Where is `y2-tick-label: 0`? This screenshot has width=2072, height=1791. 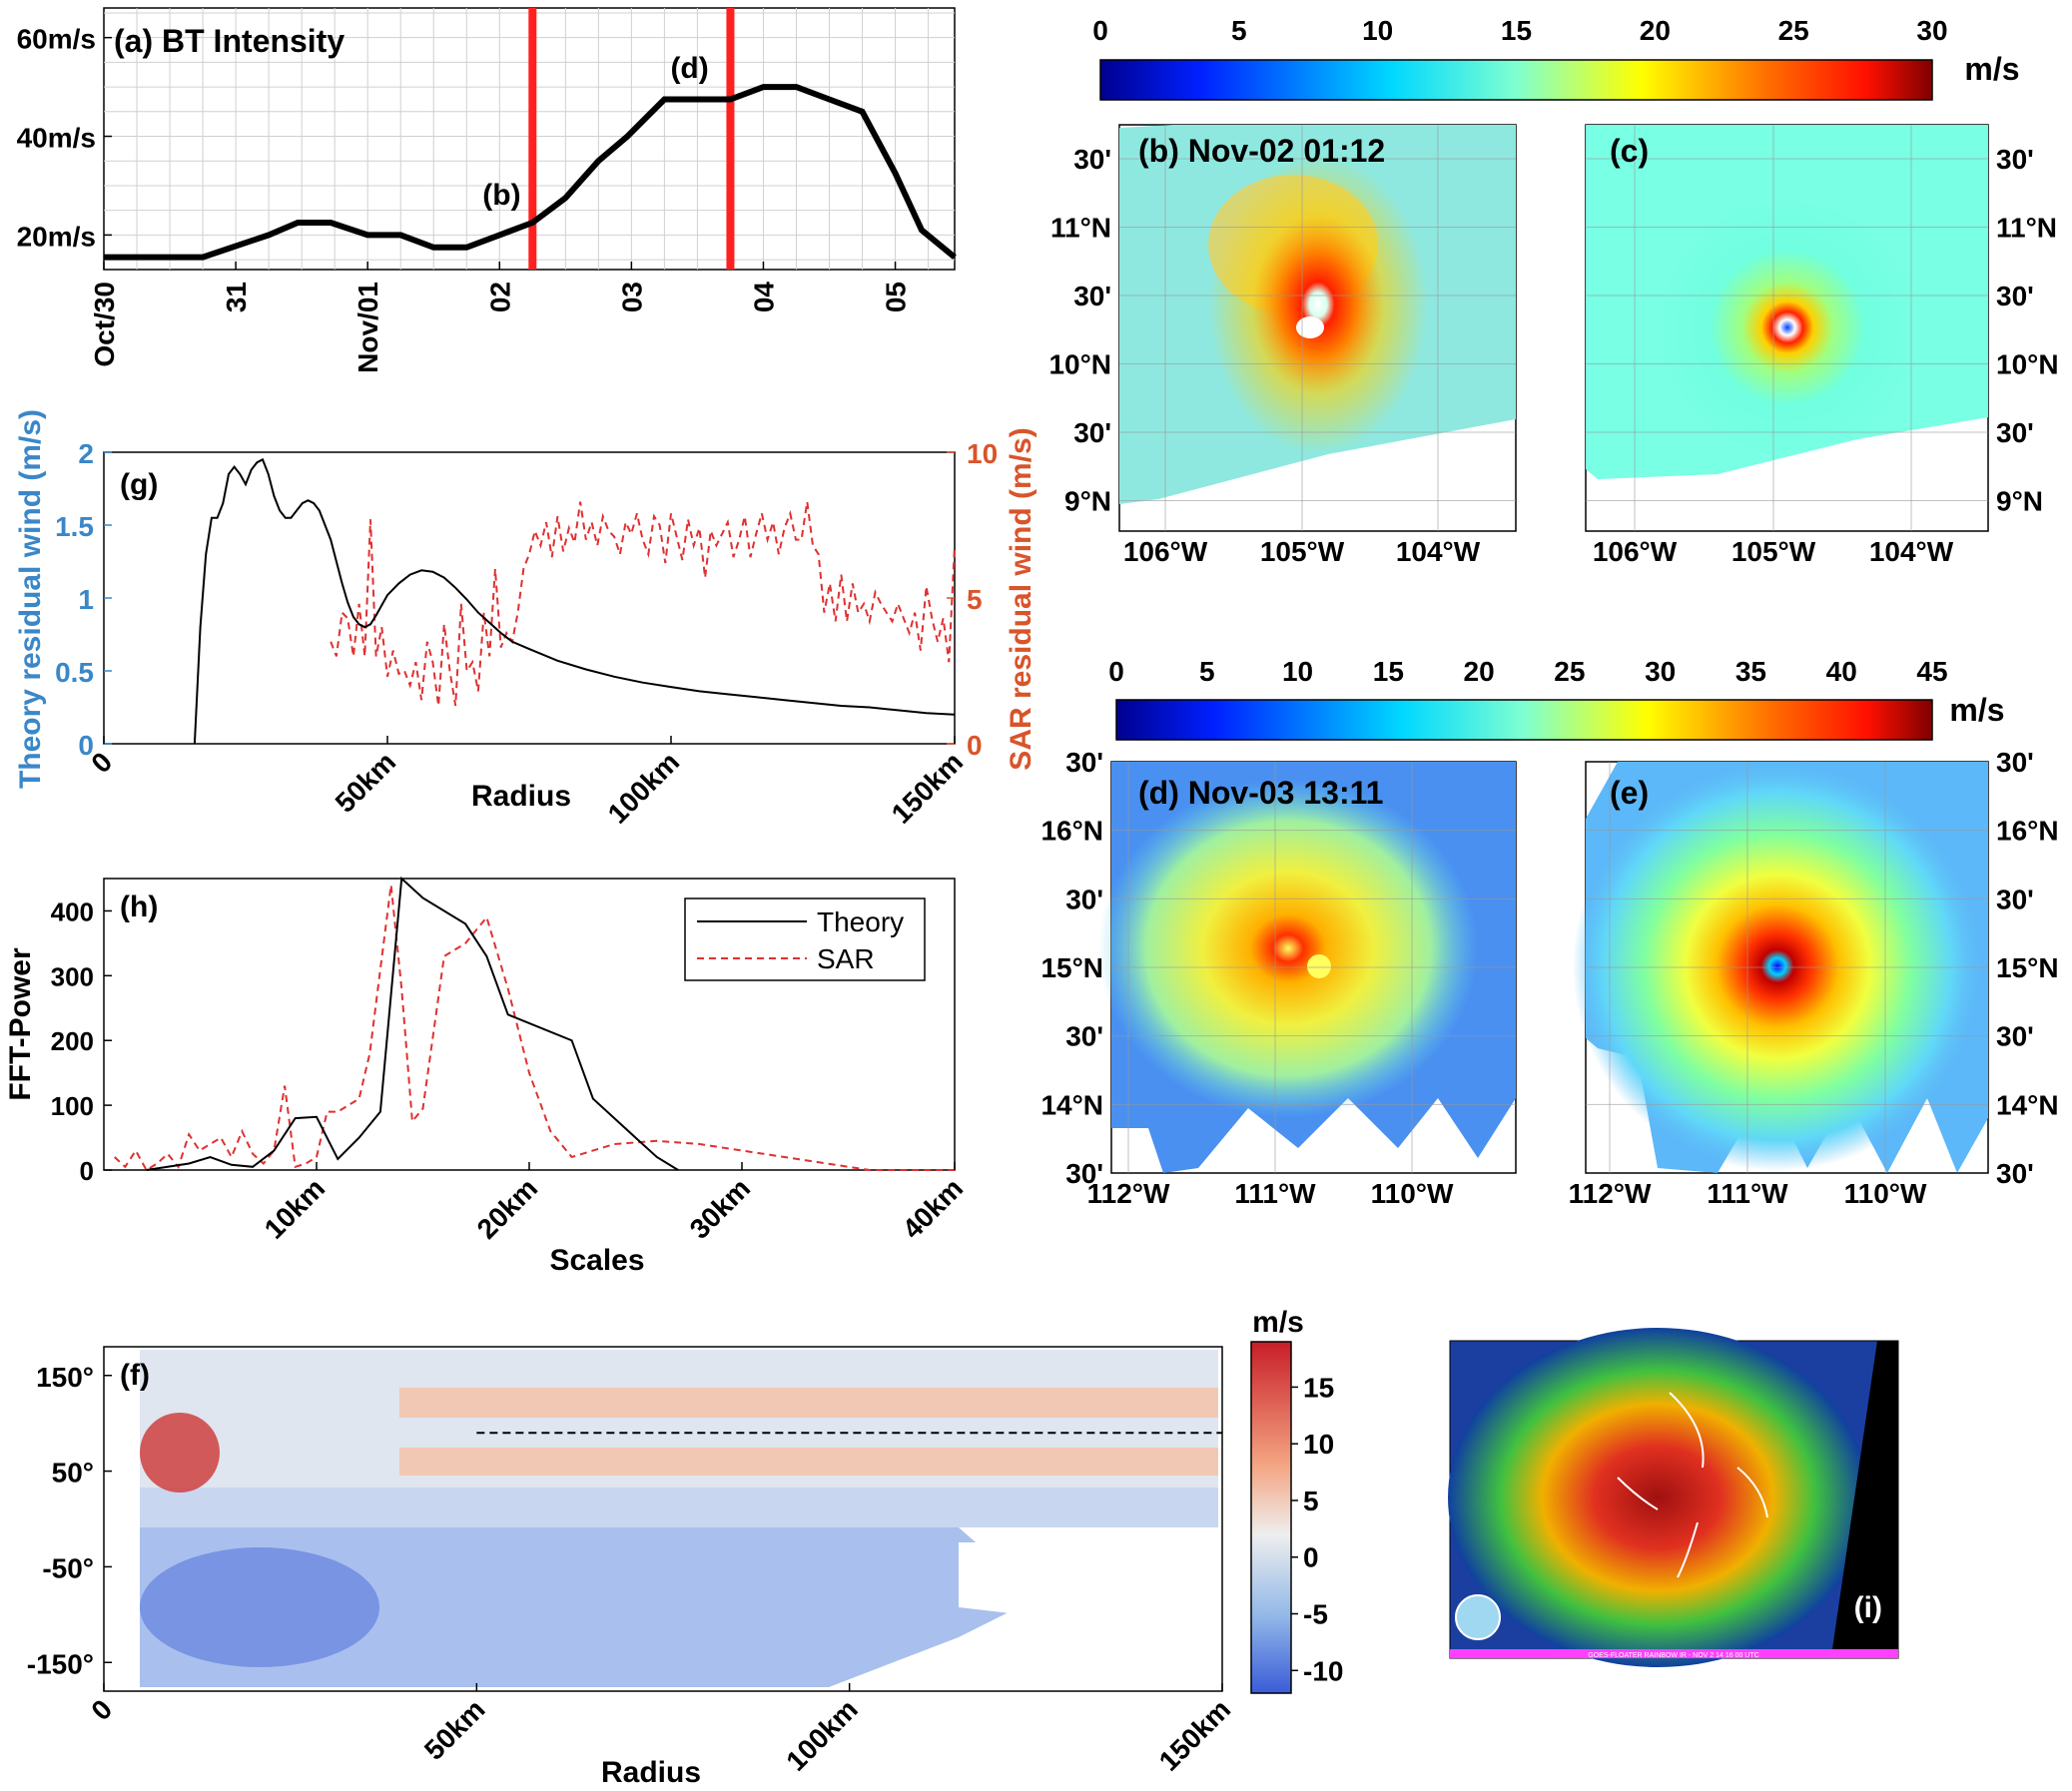 y2-tick-label: 0 is located at coordinates (975, 745).